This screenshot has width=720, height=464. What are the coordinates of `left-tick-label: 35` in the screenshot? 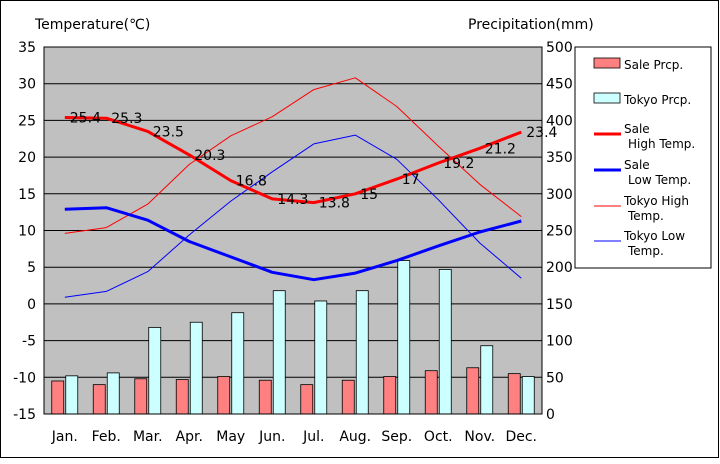 It's located at (27, 48).